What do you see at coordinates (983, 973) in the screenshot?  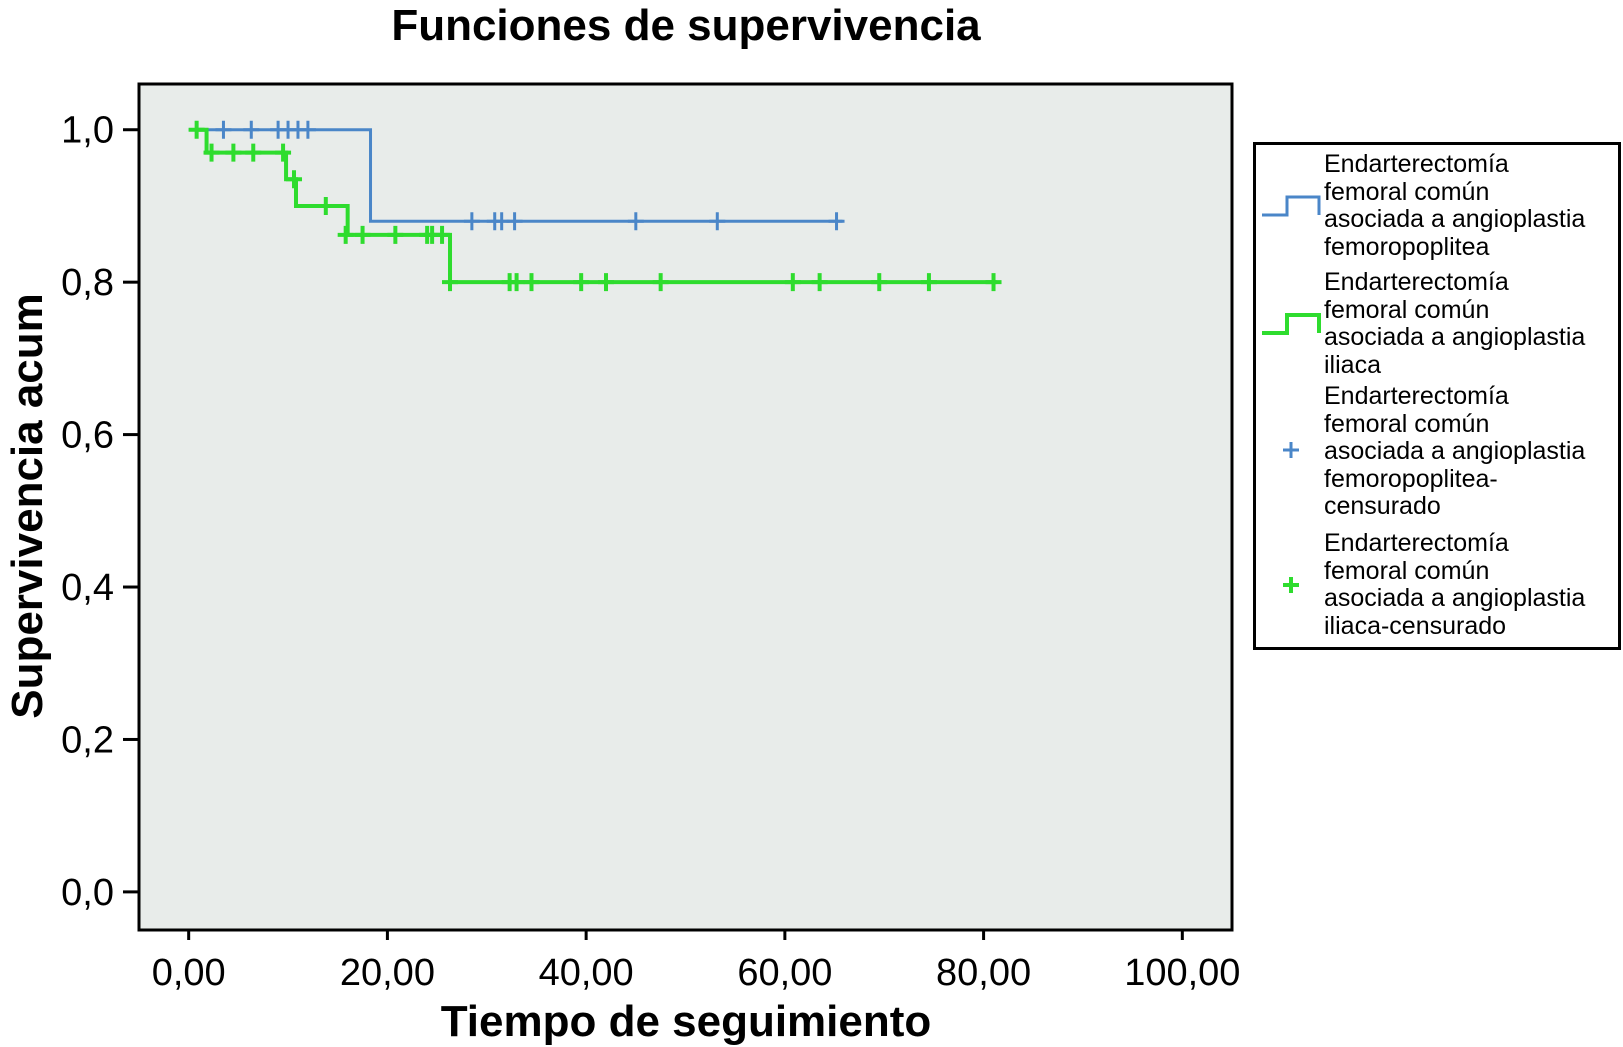 I see `x-tick-label: 80,00` at bounding box center [983, 973].